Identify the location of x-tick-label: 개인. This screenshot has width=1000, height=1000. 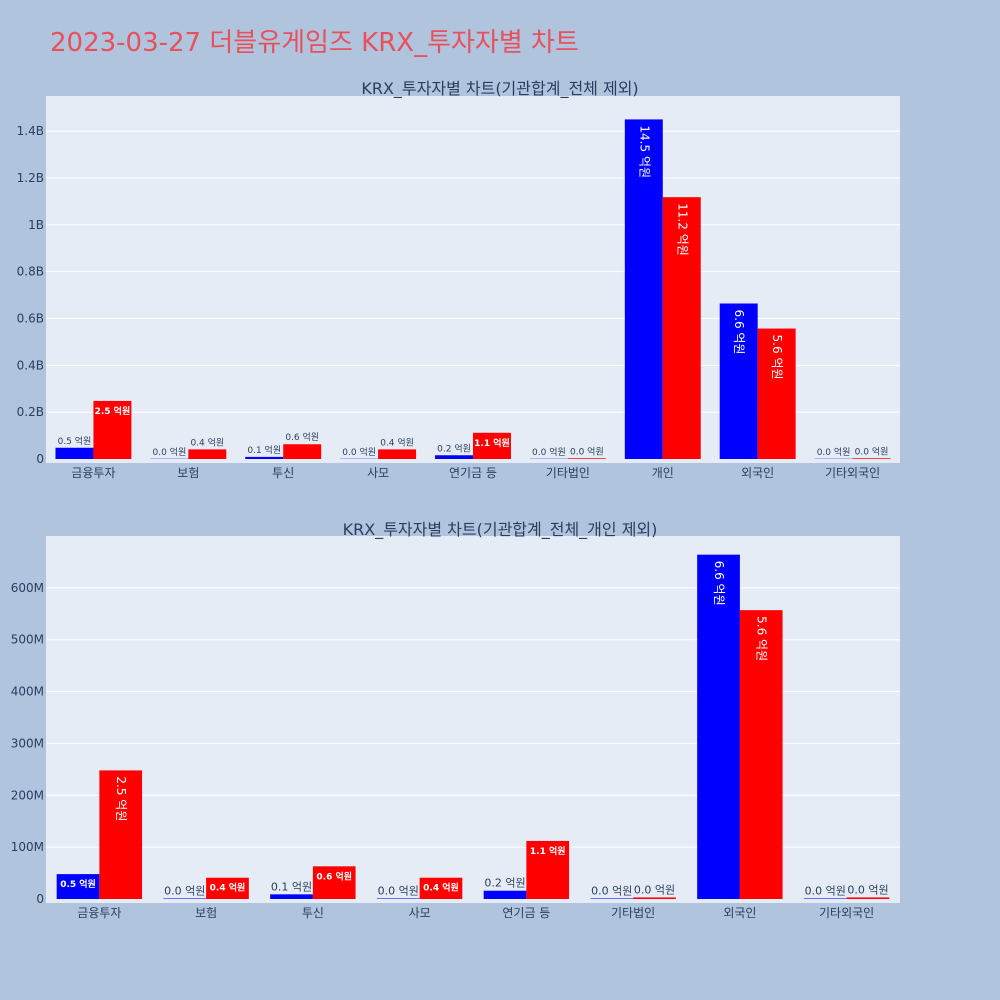
(663, 473).